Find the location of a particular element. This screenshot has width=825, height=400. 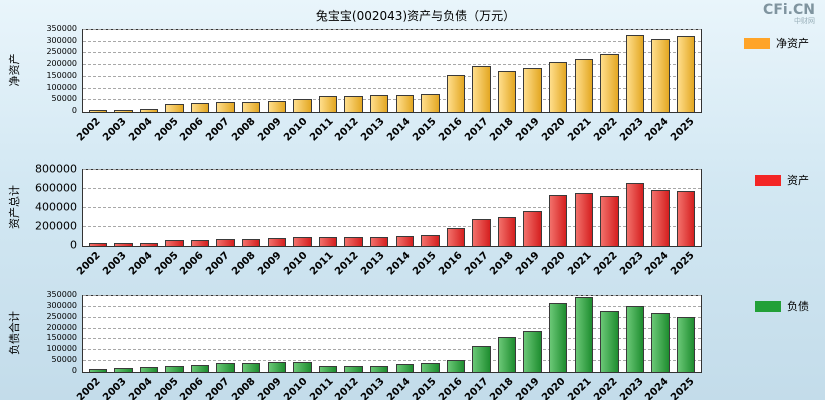

x-tick-label: 2021 is located at coordinates (580, 130).